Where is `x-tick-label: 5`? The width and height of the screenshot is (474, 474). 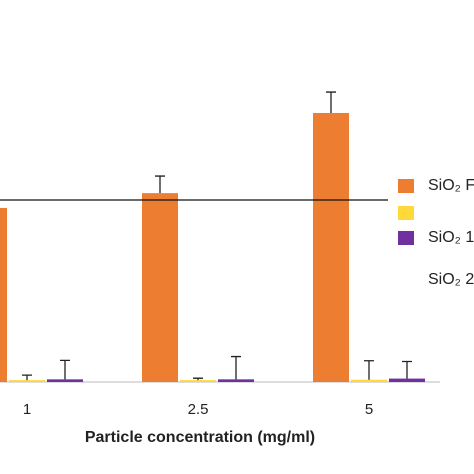 x-tick-label: 5 is located at coordinates (369, 409).